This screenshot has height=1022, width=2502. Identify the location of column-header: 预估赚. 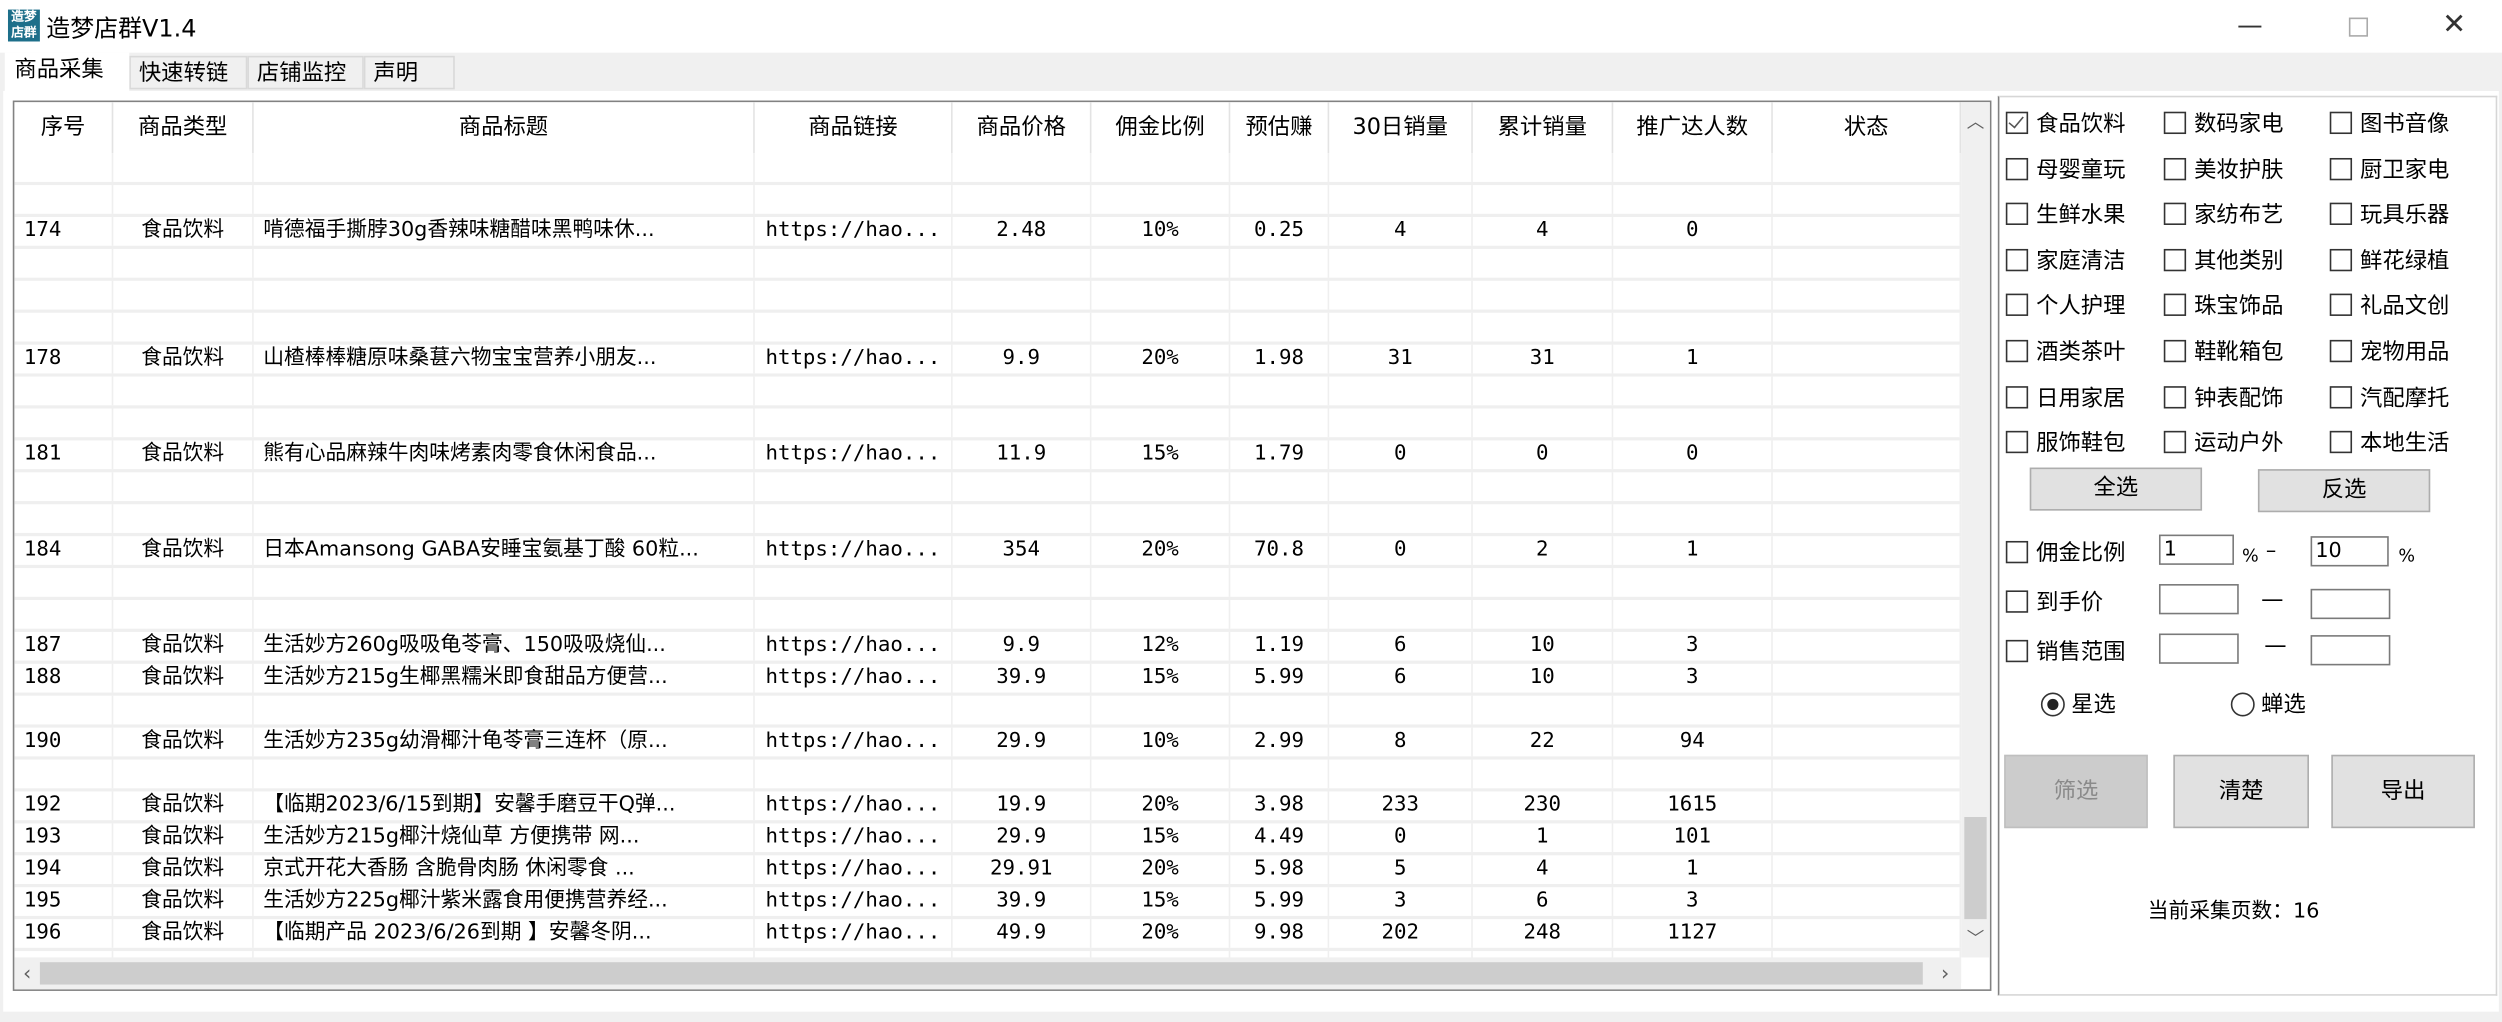
(1280, 128).